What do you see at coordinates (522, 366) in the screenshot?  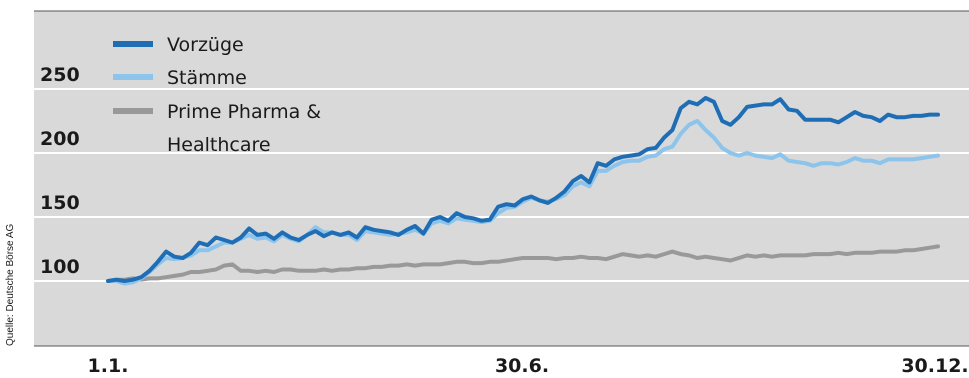 I see `x-tick-label: 30.6.` at bounding box center [522, 366].